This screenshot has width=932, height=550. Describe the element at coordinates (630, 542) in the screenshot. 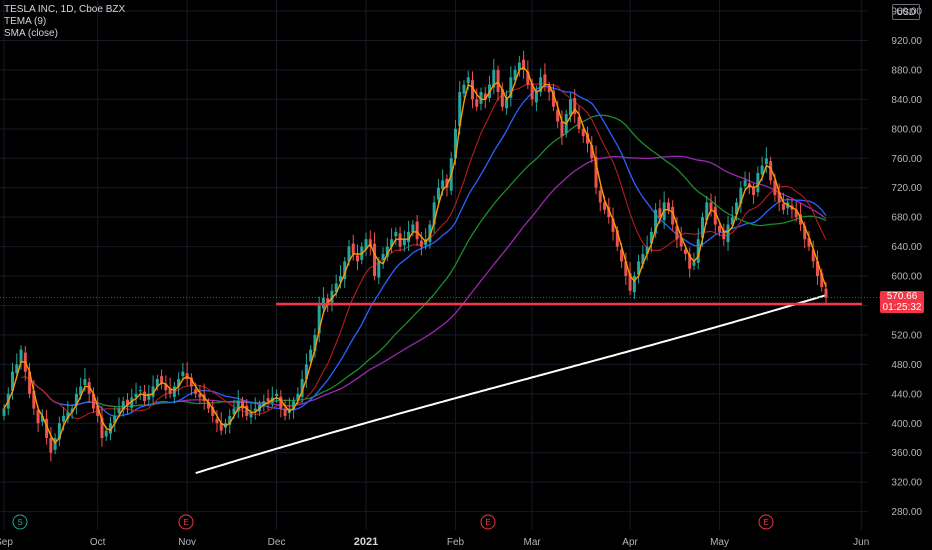

I see `x-tick-label: Apr` at that location.